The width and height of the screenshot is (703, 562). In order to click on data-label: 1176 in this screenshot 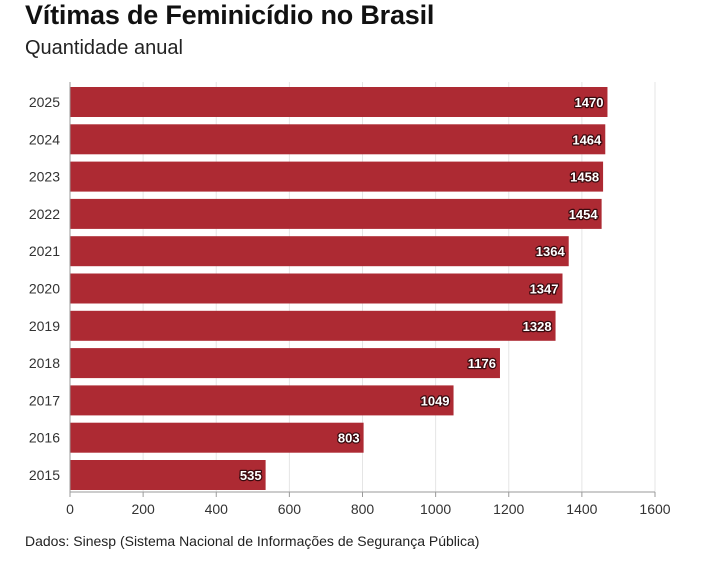, I will do `click(482, 363)`.